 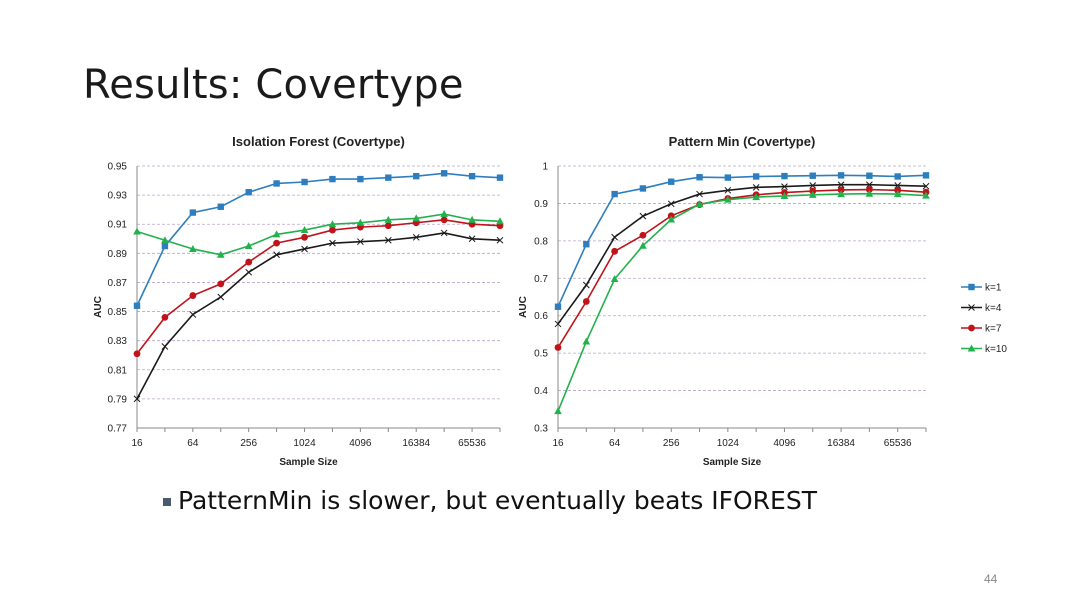 I want to click on y-tick-label: 0.87, so click(x=118, y=283).